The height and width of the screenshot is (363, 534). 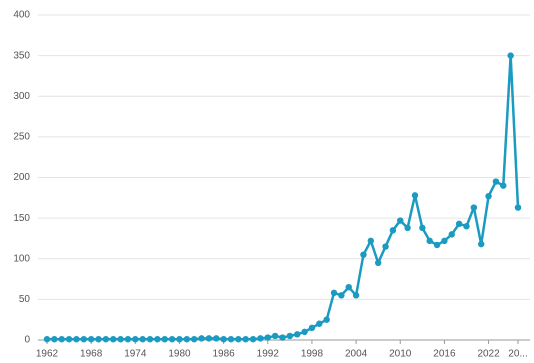 What do you see at coordinates (25, 299) in the screenshot?
I see `y-tick-label: 50` at bounding box center [25, 299].